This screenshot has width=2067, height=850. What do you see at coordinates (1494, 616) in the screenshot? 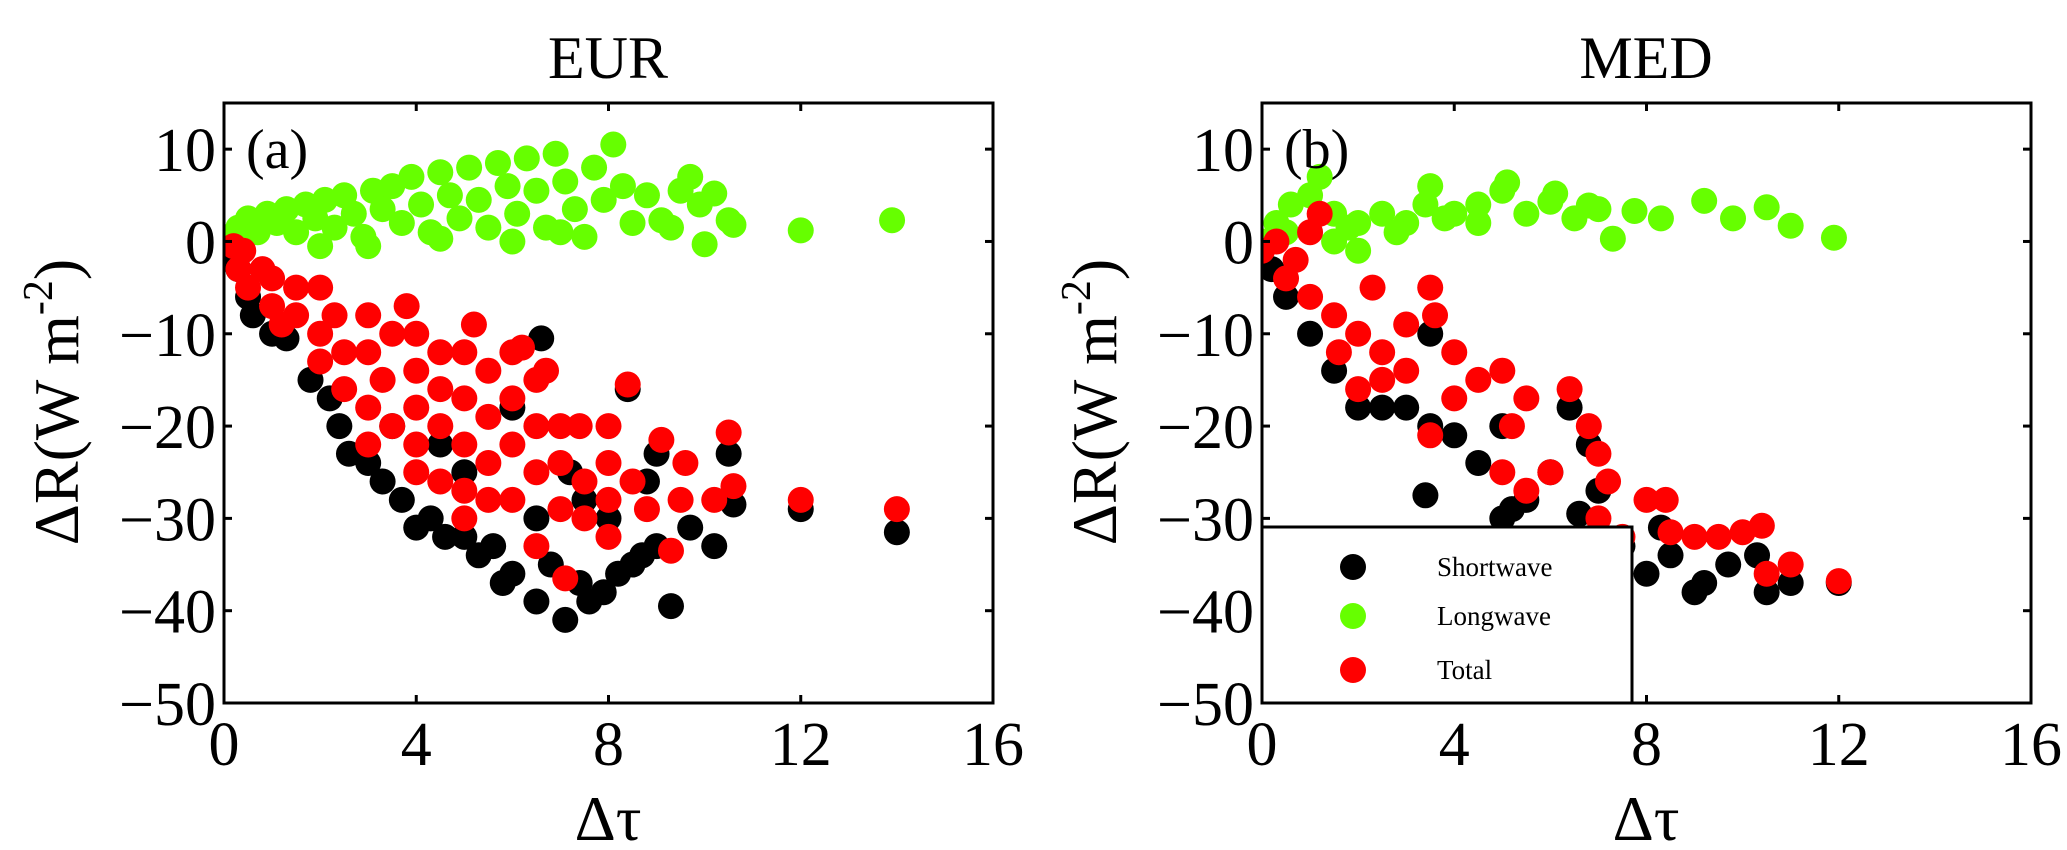
I see `legend-label-longwave: Longwave` at bounding box center [1494, 616].